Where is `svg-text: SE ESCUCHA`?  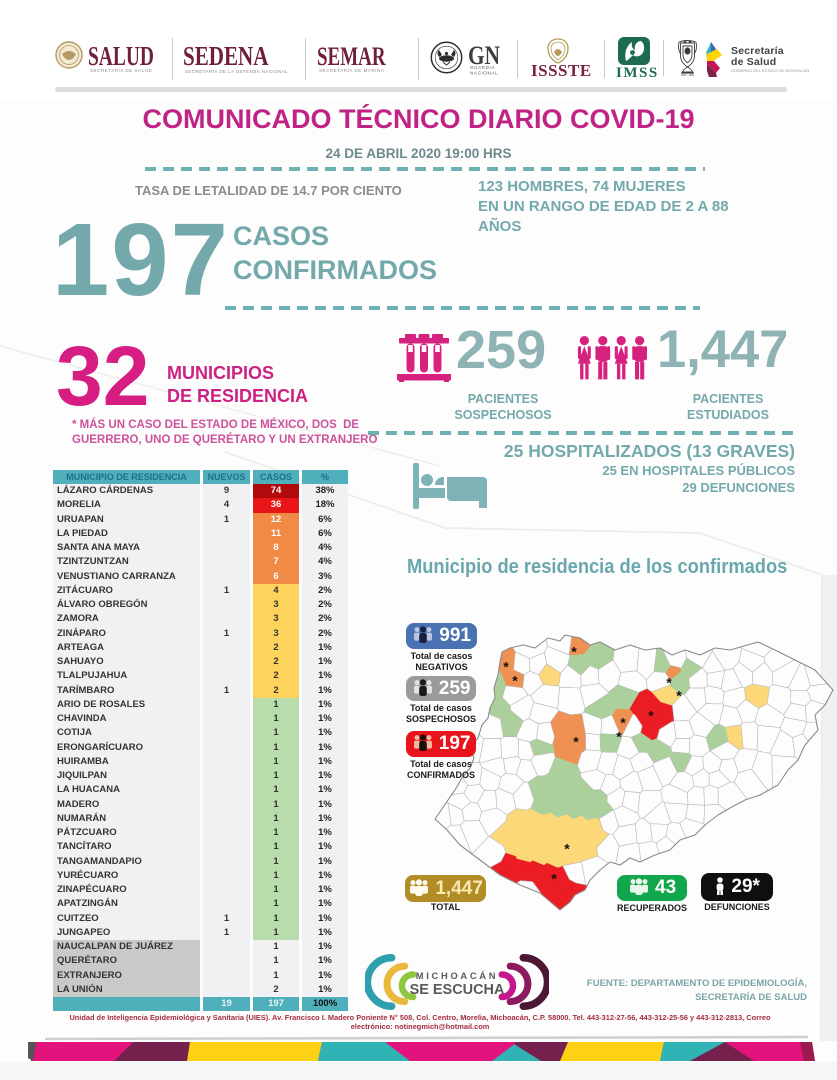 svg-text: SE ESCUCHA is located at coordinates (457, 990).